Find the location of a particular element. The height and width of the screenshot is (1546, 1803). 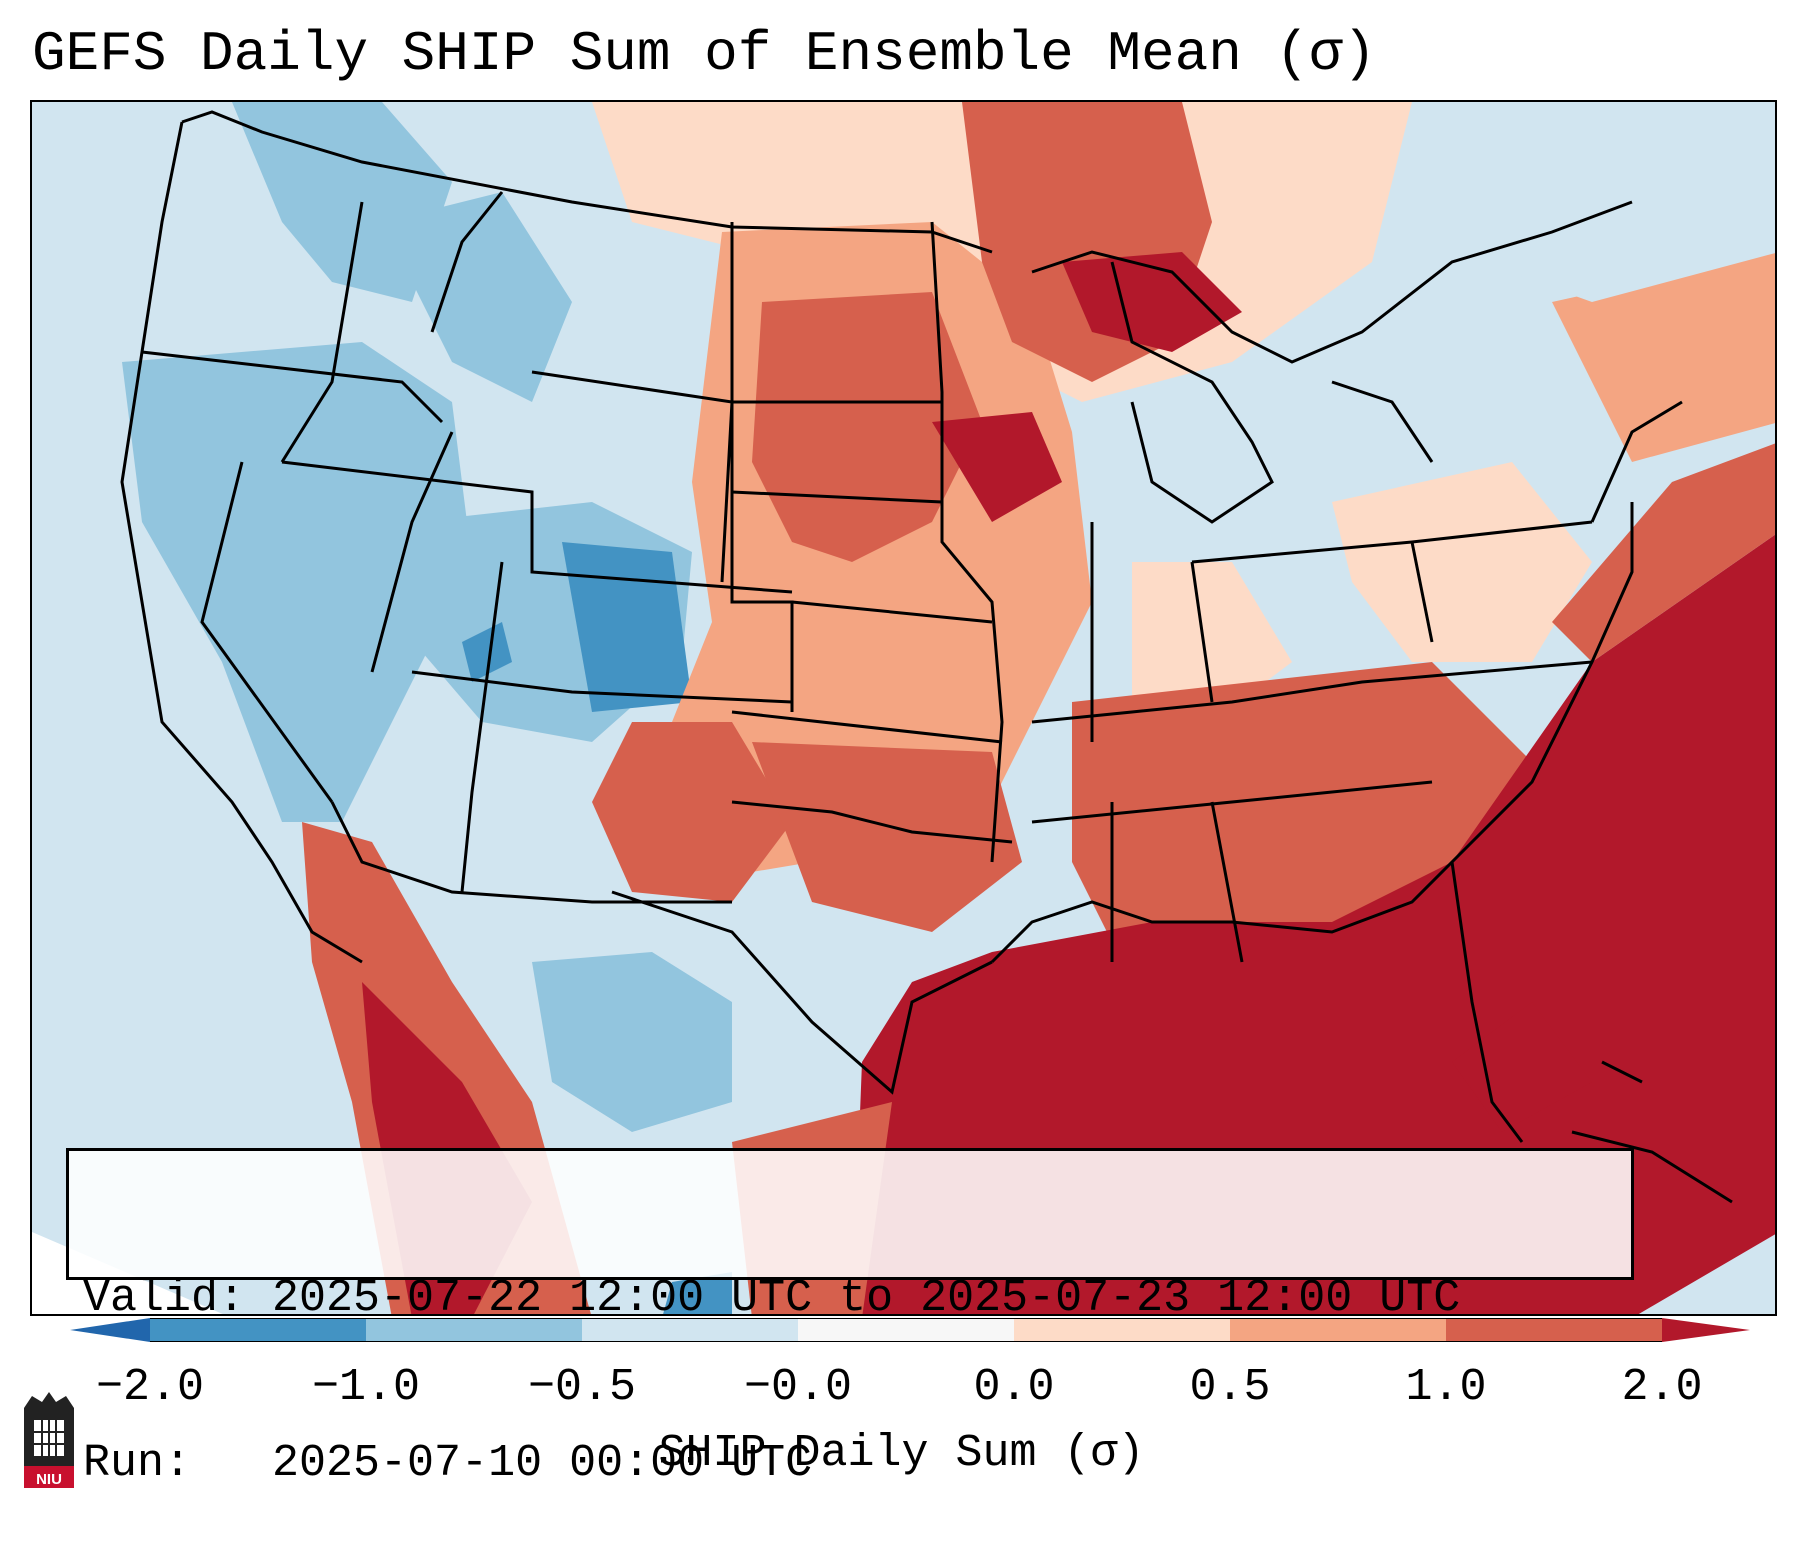

caribbean-islands is located at coordinates (1652, 1132).